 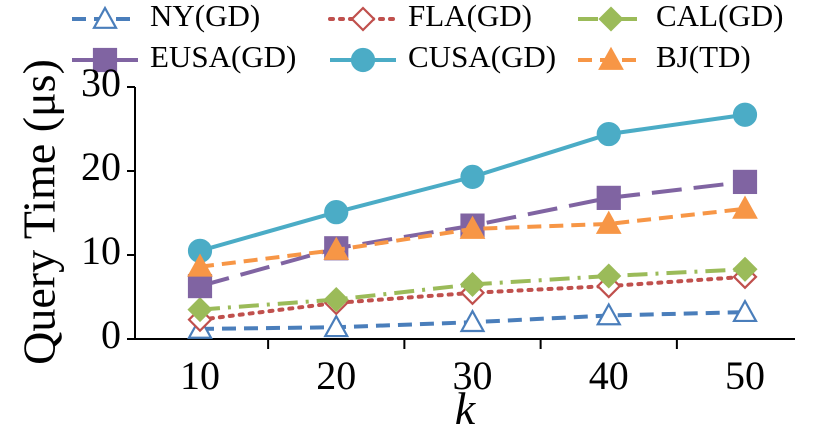 I want to click on legend-item: CUSA(GD), so click(x=443, y=56).